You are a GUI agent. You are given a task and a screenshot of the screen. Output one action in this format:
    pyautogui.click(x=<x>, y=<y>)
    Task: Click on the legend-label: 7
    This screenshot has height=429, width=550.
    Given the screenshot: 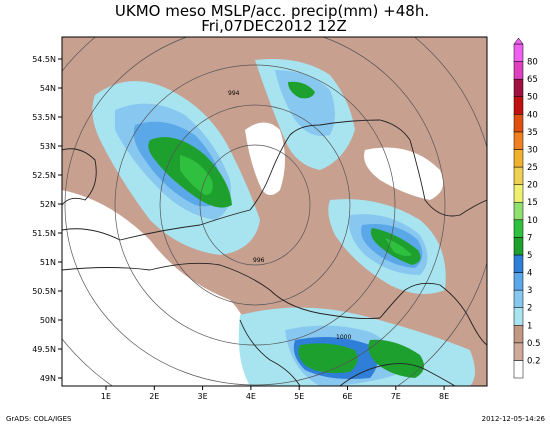 What is the action you would take?
    pyautogui.click(x=529, y=238)
    